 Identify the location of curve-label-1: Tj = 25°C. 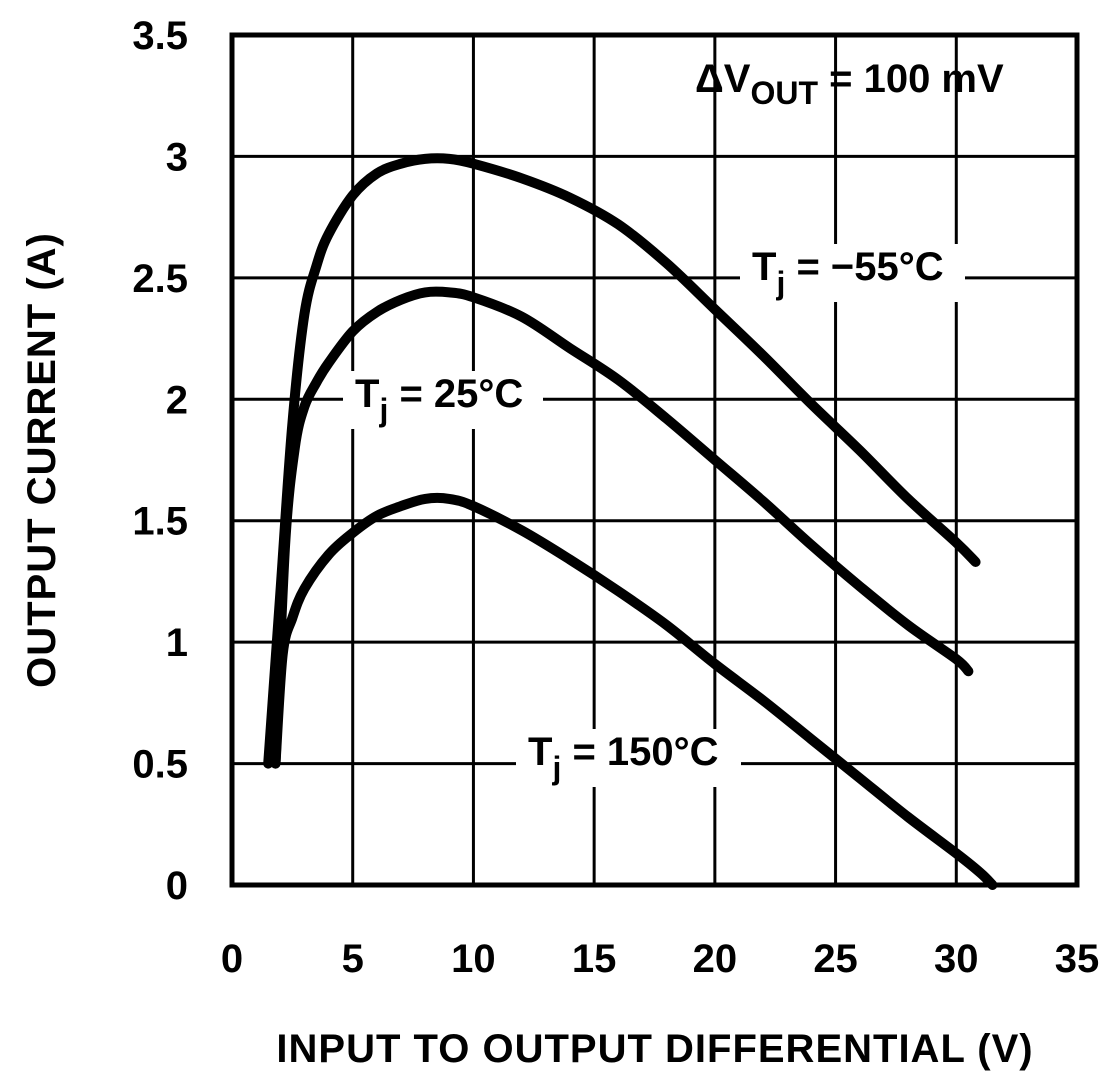
(439, 400).